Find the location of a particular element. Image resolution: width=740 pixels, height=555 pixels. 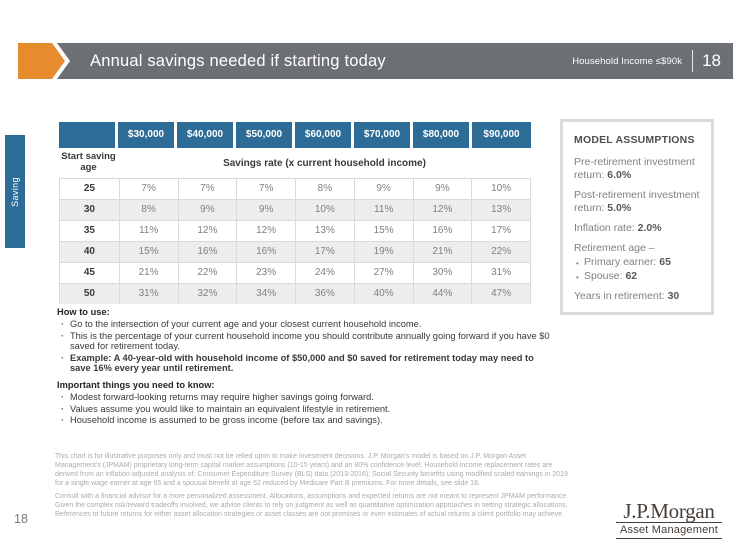

assumption-label: Retirement age – is located at coordinates (614, 248).